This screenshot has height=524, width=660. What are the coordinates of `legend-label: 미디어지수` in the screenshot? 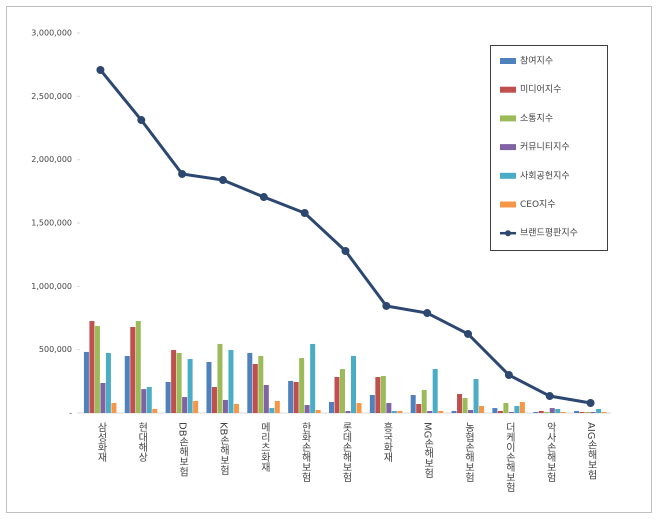 It's located at (540, 89).